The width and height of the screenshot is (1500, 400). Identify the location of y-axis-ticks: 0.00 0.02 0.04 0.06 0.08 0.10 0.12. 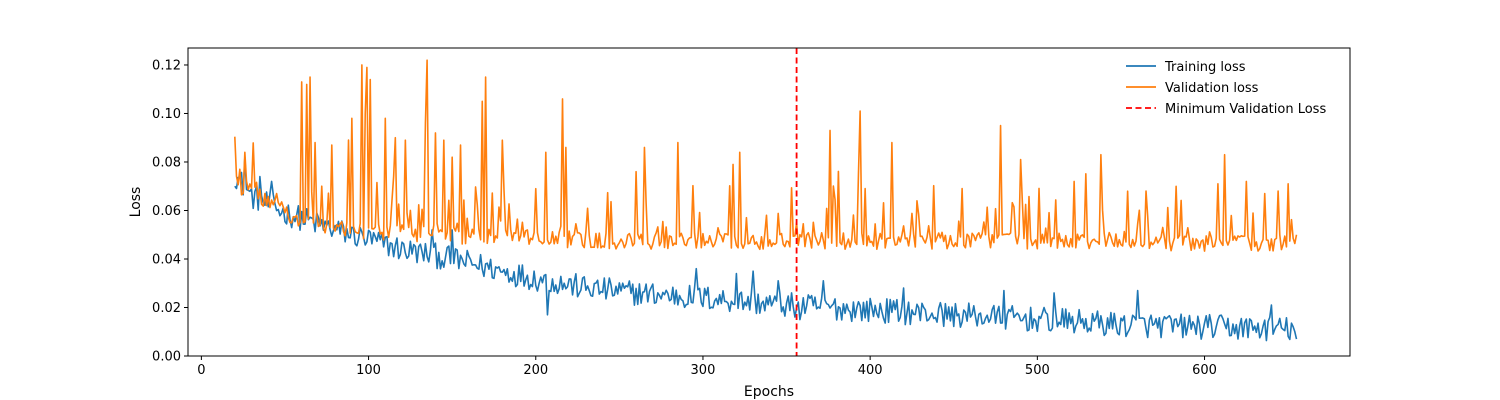
(170, 211).